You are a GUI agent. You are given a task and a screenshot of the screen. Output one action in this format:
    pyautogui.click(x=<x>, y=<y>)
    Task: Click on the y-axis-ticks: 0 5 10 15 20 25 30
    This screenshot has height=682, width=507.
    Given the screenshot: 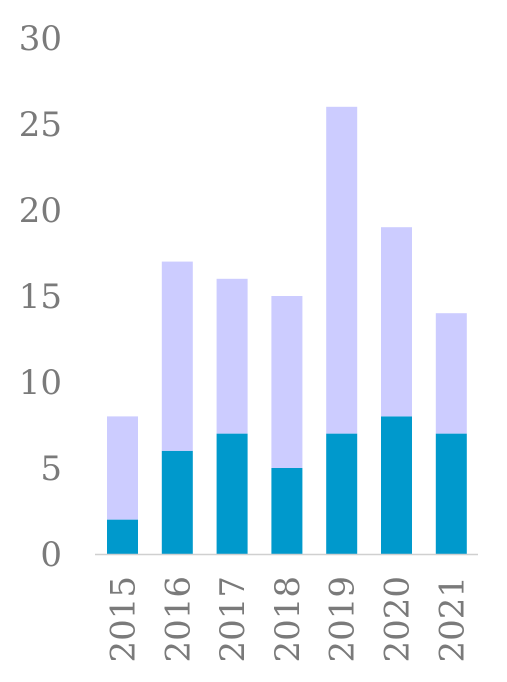 What is the action you would take?
    pyautogui.click(x=40, y=297)
    